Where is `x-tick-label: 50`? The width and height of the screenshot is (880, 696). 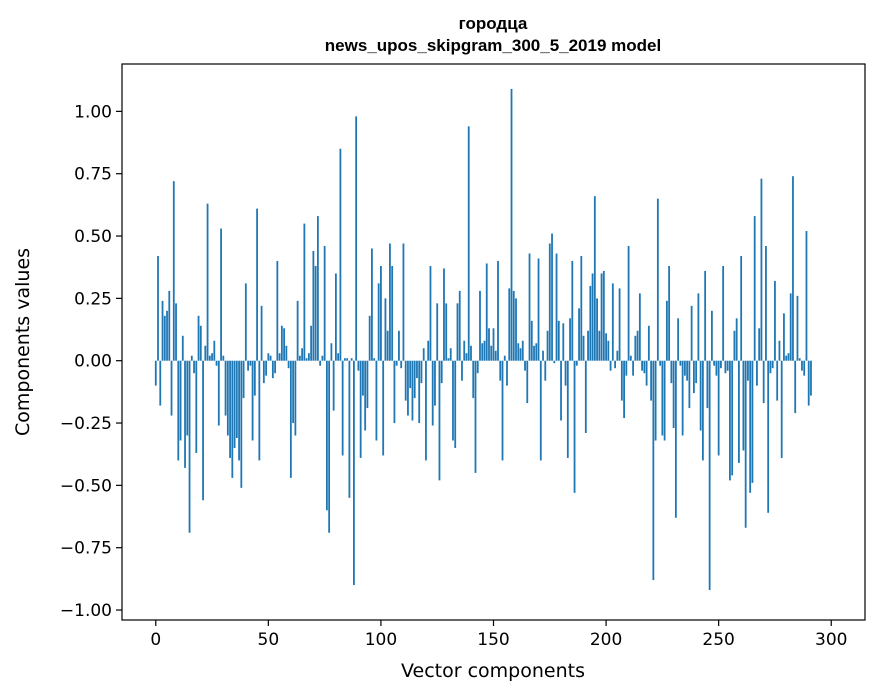
x-tick-label: 50 is located at coordinates (269, 640).